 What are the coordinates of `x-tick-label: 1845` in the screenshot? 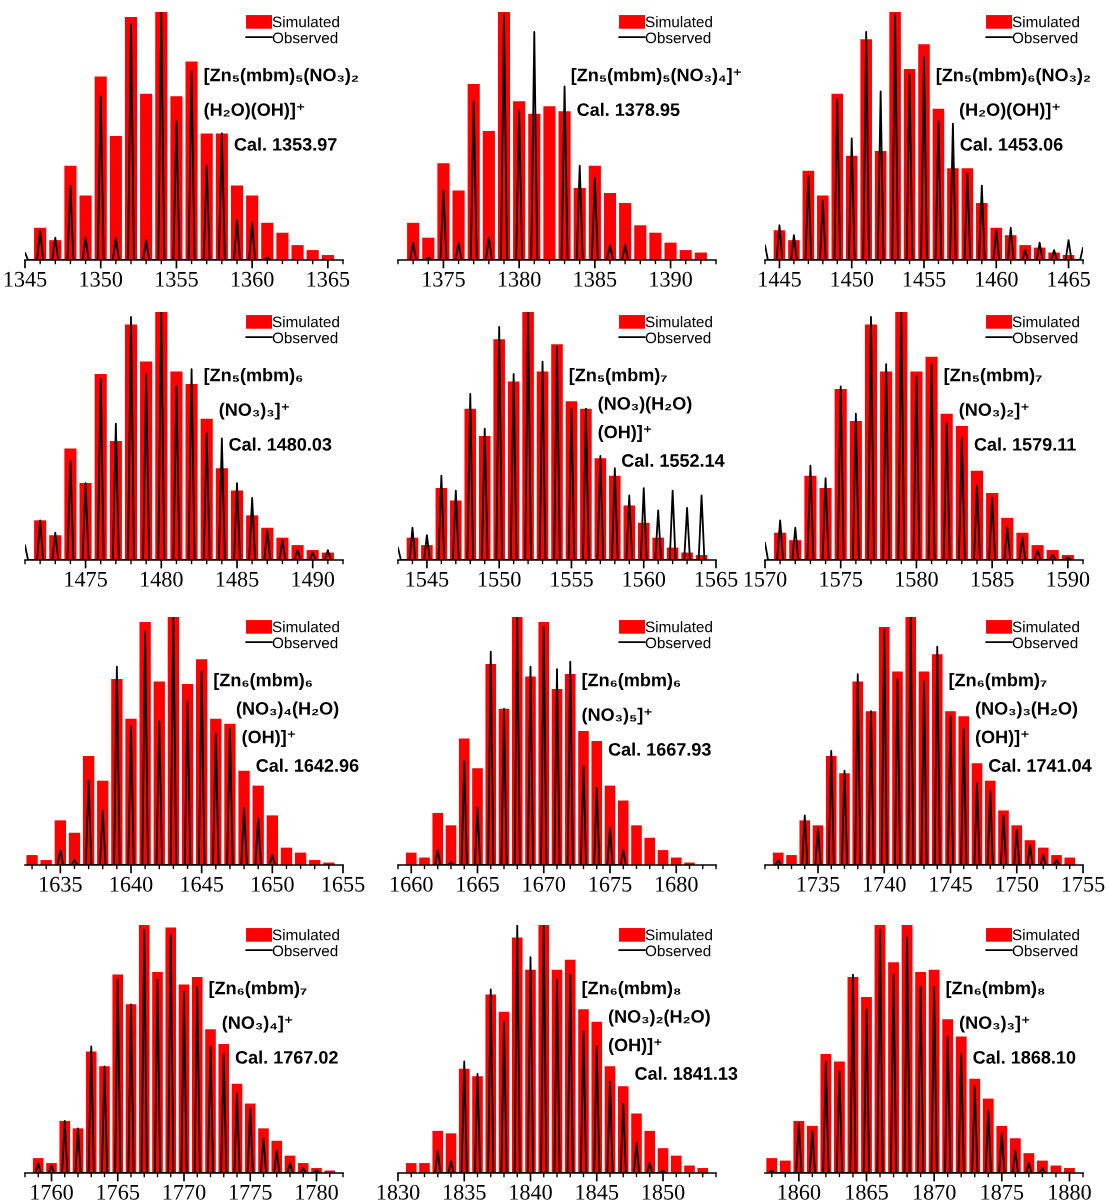 It's located at (597, 1192).